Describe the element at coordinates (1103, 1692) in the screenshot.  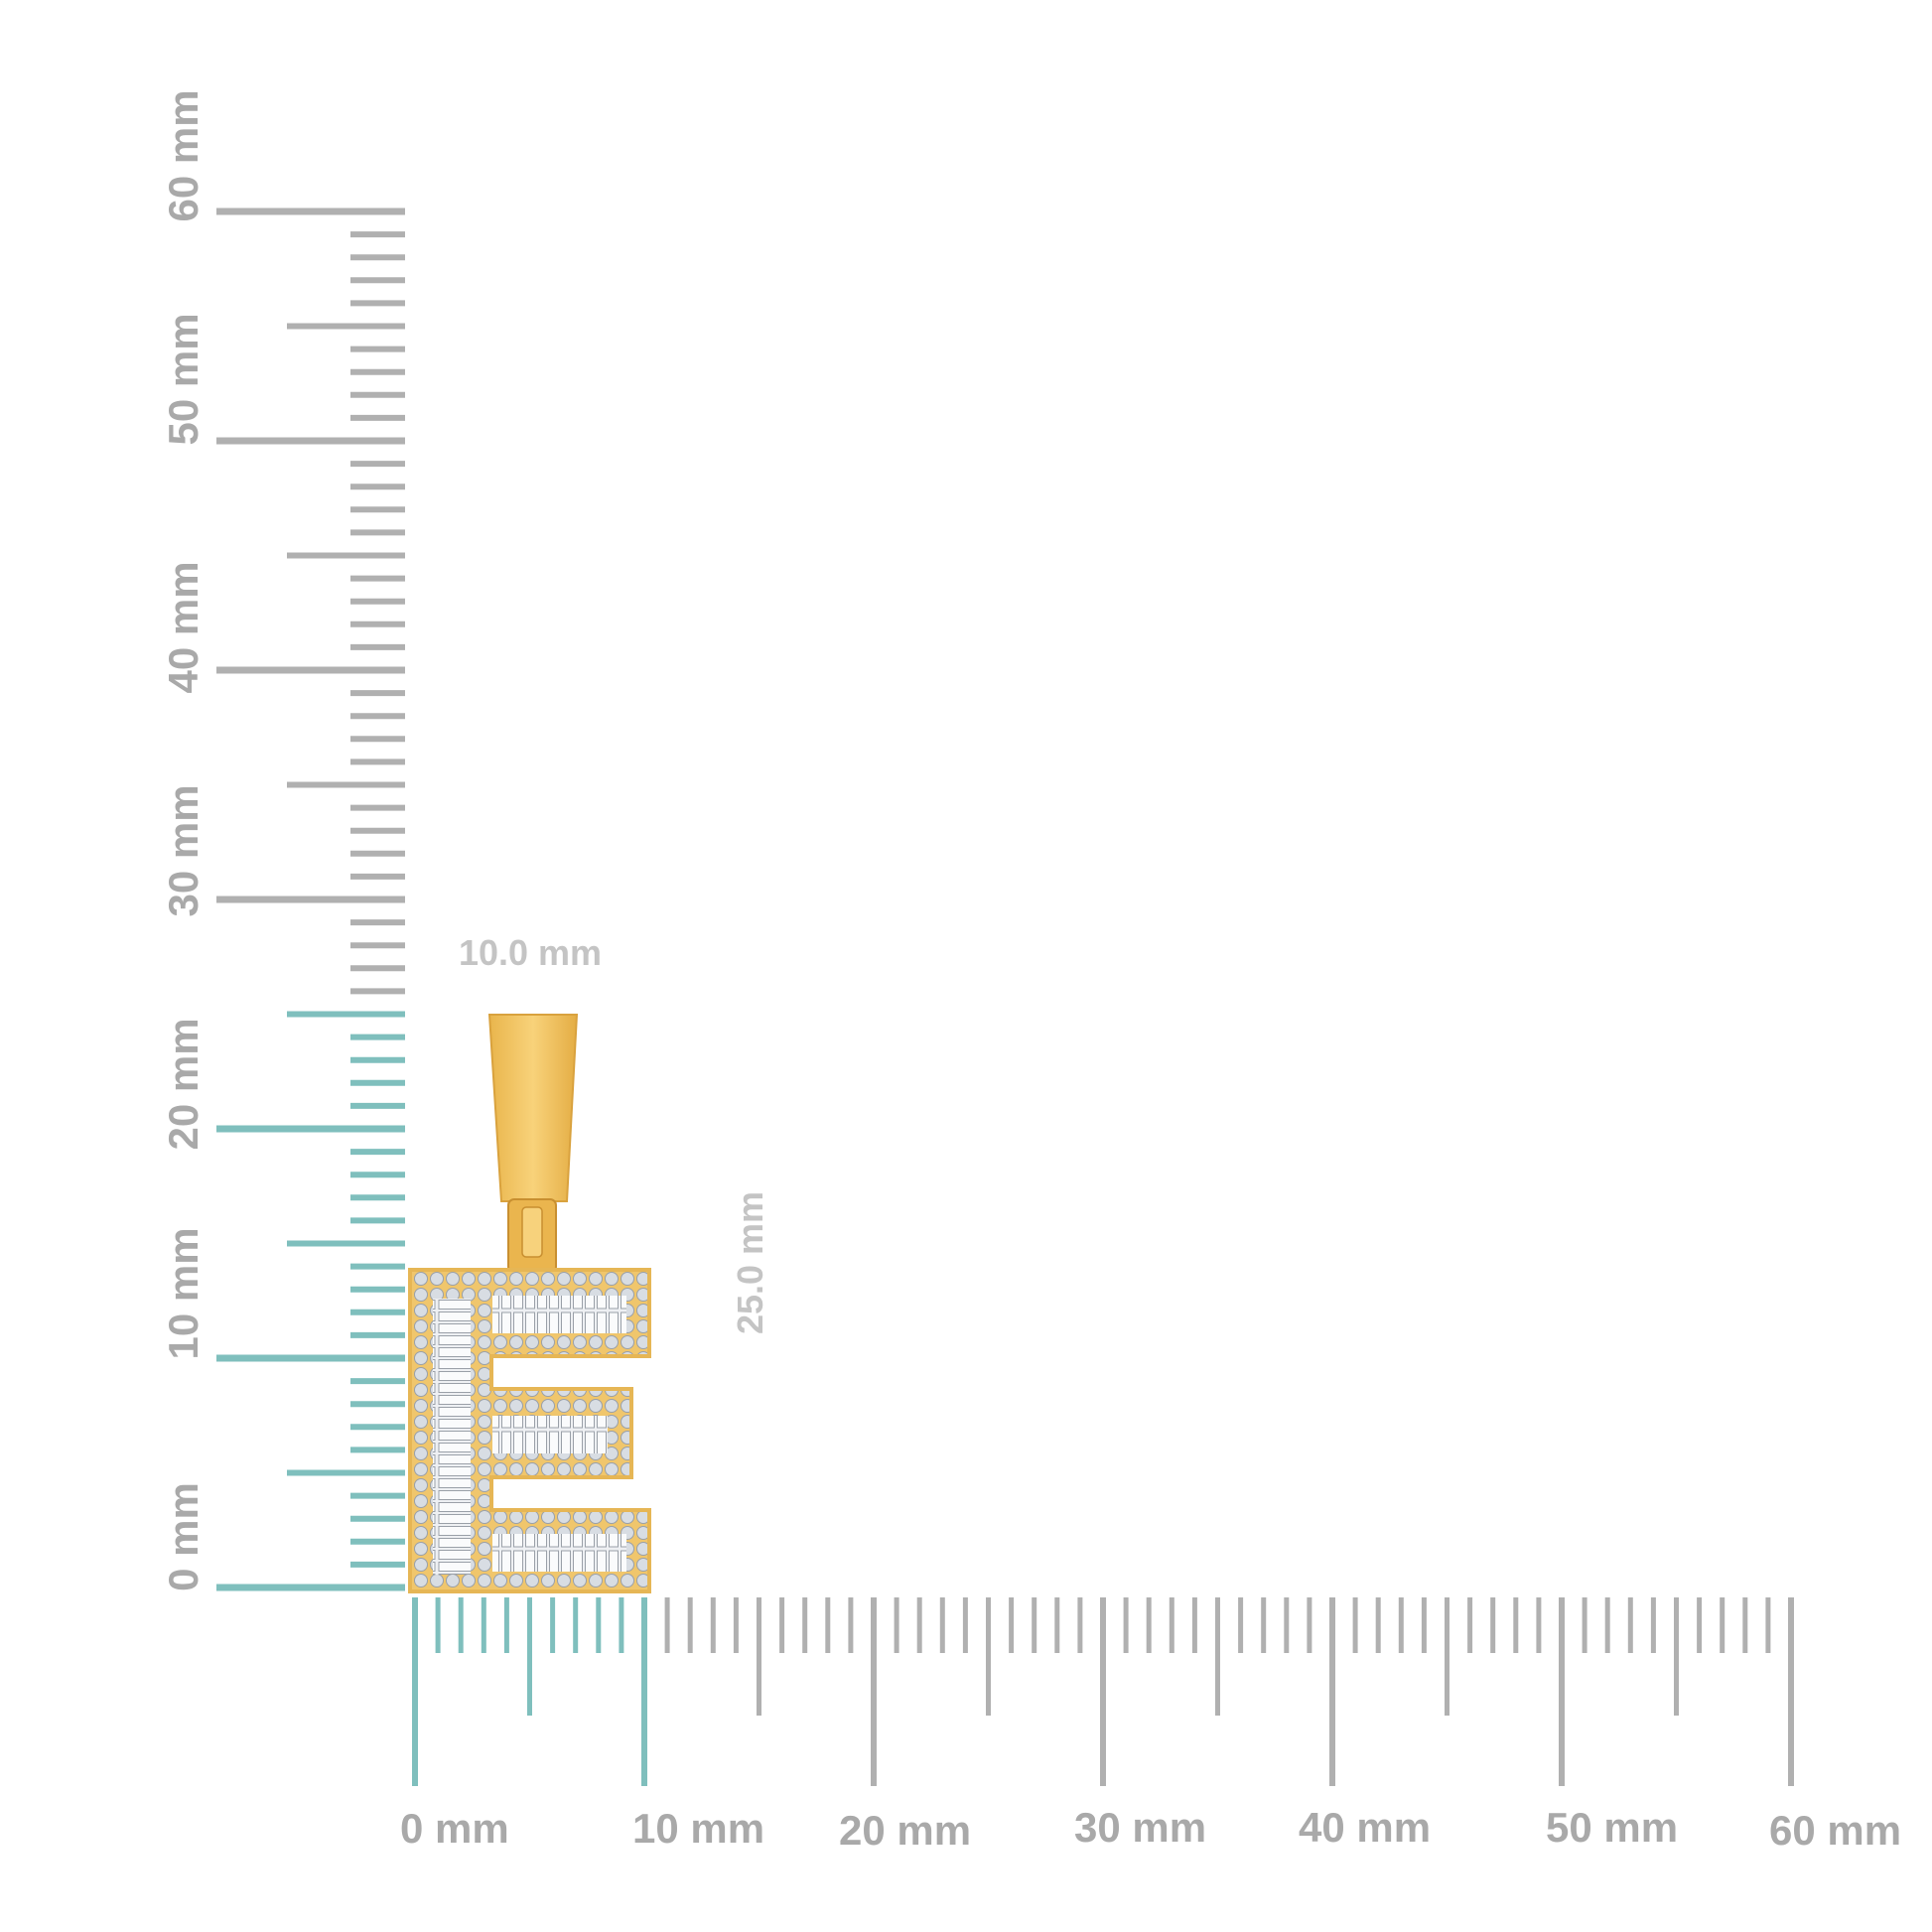
I see `horizontal-ruler` at that location.